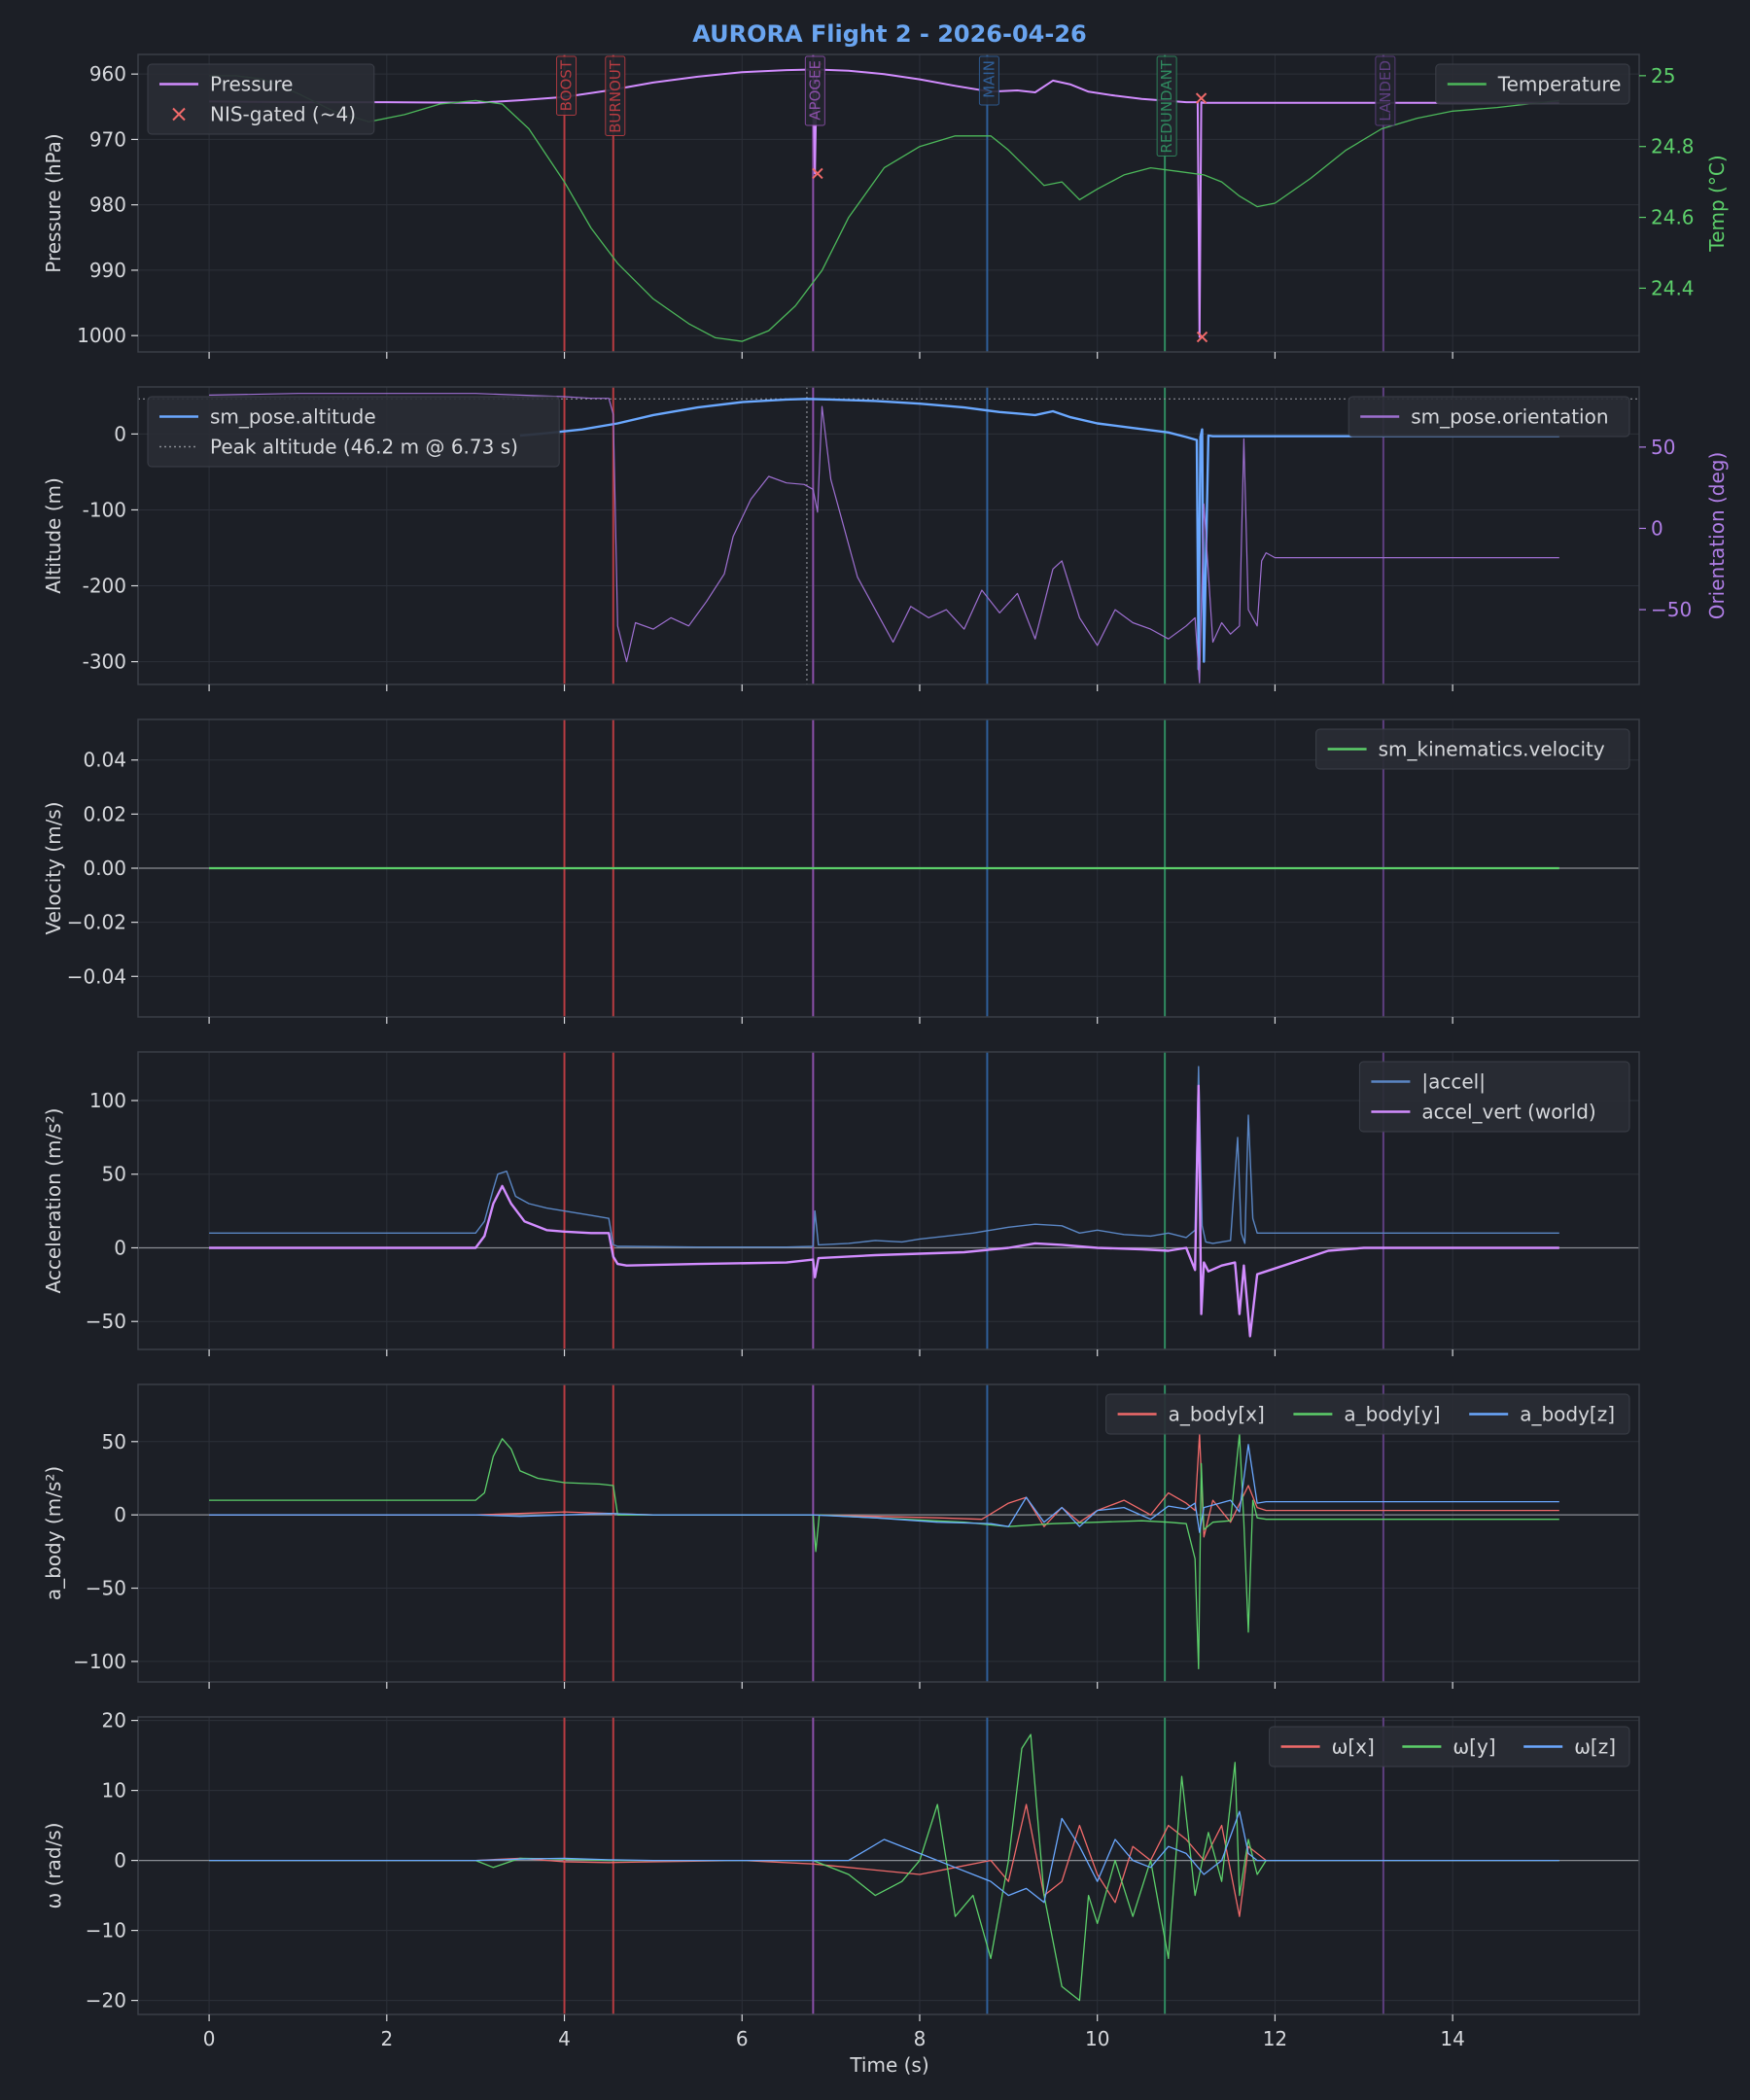  Describe the element at coordinates (209, 2038) in the screenshot. I see `x-tick-label: 0` at that location.